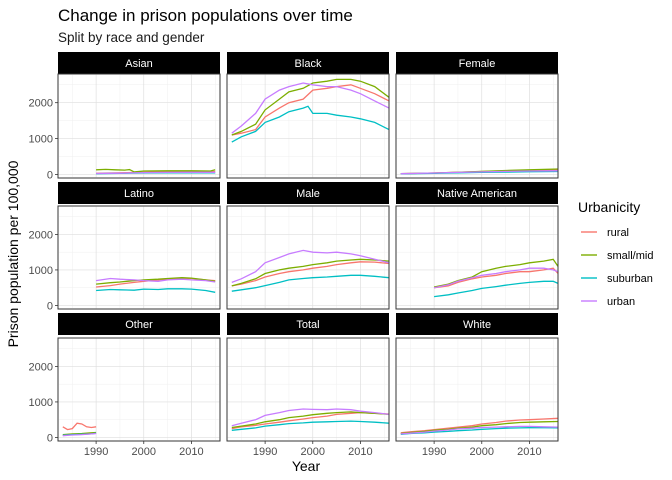 Image resolution: width=672 pixels, height=480 pixels. I want to click on series-line-male-rural, so click(310, 274).